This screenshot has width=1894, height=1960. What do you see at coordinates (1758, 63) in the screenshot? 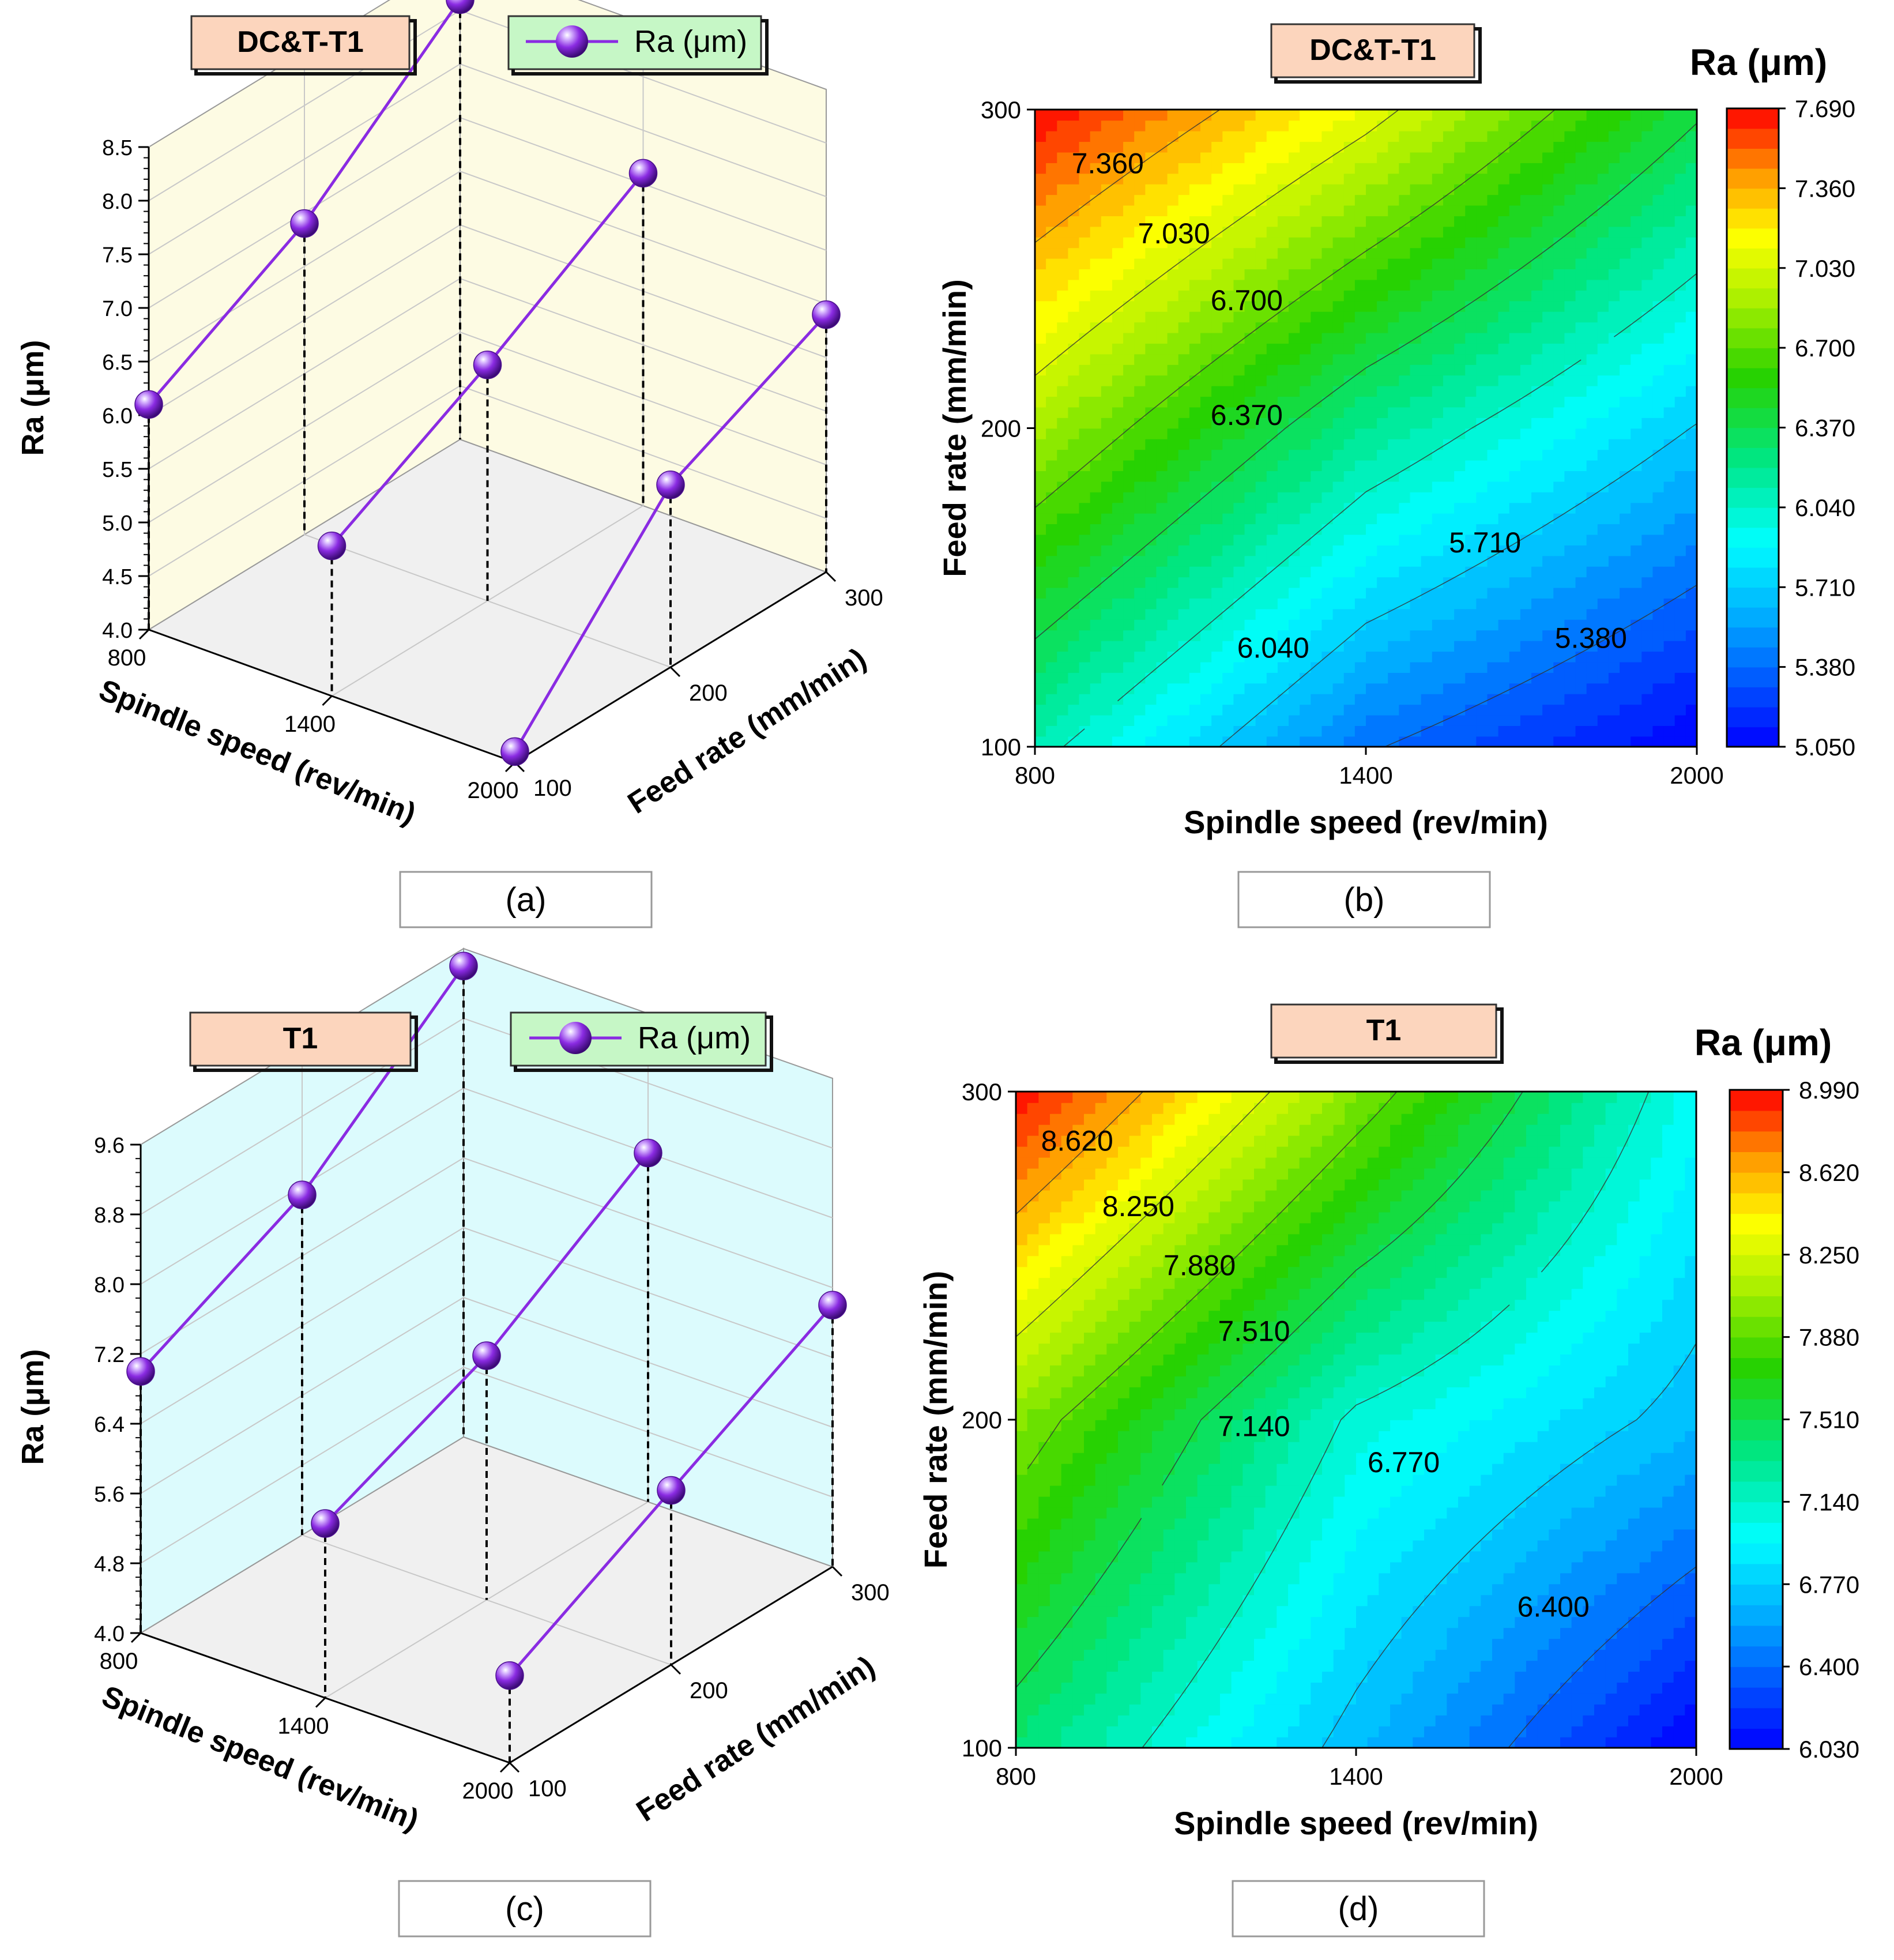
I see `panel-b-colorbar-title: Ra (μm)` at bounding box center [1758, 63].